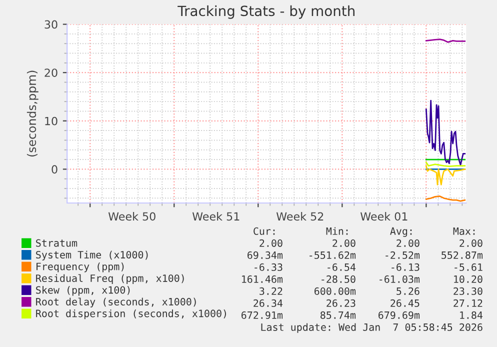  What do you see at coordinates (51, 72) in the screenshot?
I see `y-tick-label: 20` at bounding box center [51, 72].